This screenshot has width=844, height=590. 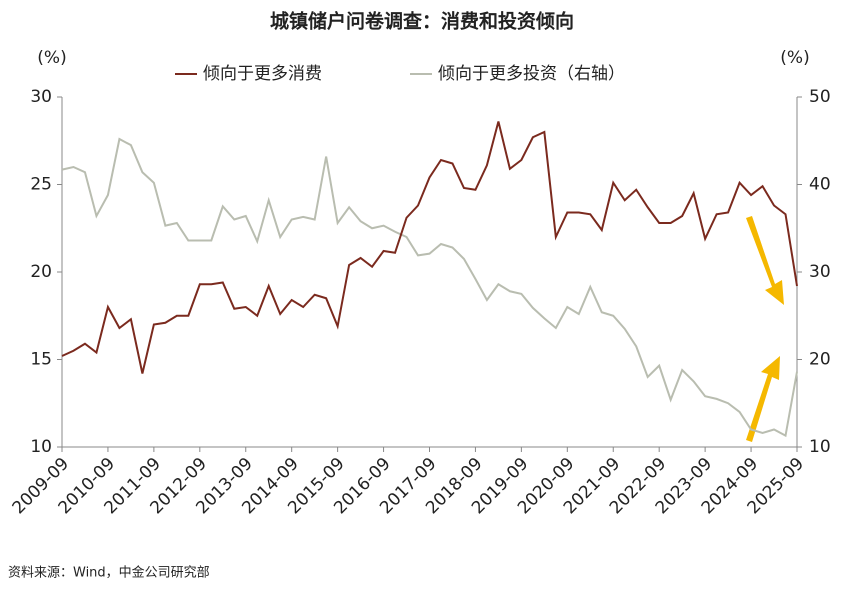 I want to click on y2-tick-label: 50, so click(x=820, y=97).